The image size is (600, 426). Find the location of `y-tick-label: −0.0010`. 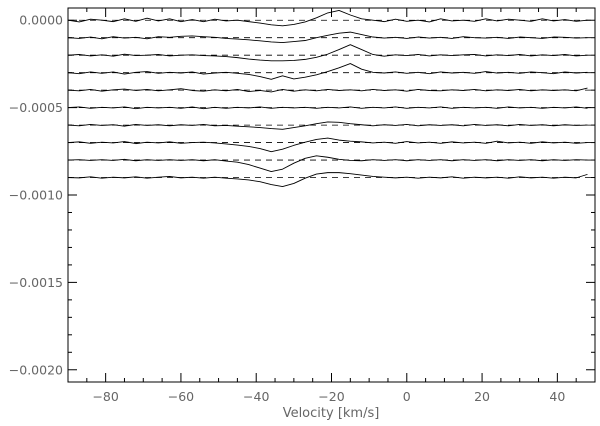

y-tick-label: −0.0010 is located at coordinates (36, 195).